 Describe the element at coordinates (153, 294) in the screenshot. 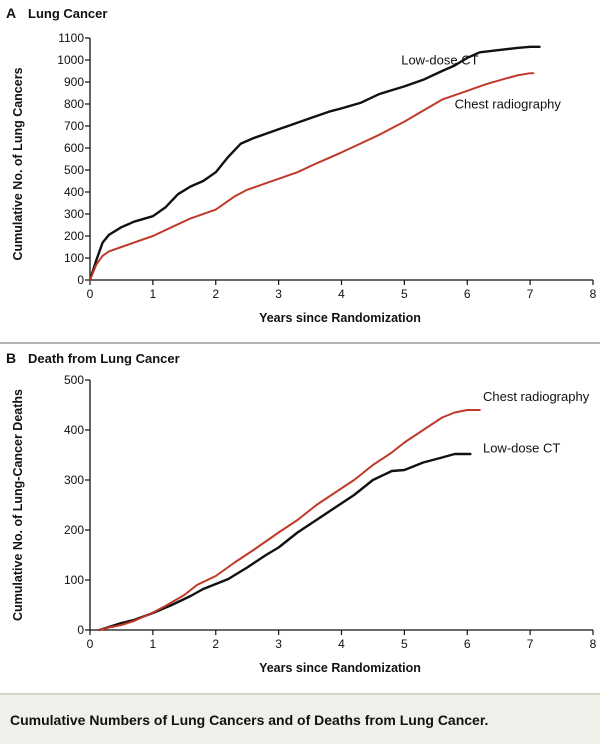

I see `panel-a-x-tick-label: 1` at that location.